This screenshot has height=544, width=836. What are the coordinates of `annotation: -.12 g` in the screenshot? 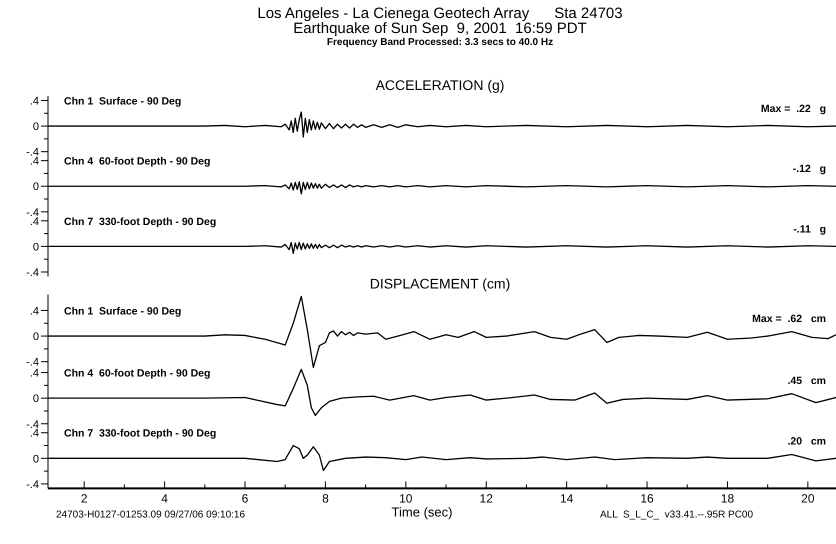 It's located at (809, 169).